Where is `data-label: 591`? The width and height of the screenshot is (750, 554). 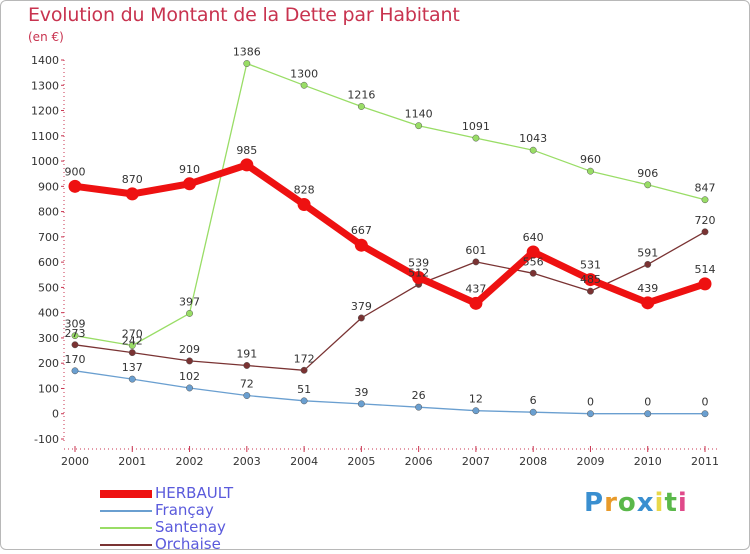
data-label: 591 is located at coordinates (647, 252).